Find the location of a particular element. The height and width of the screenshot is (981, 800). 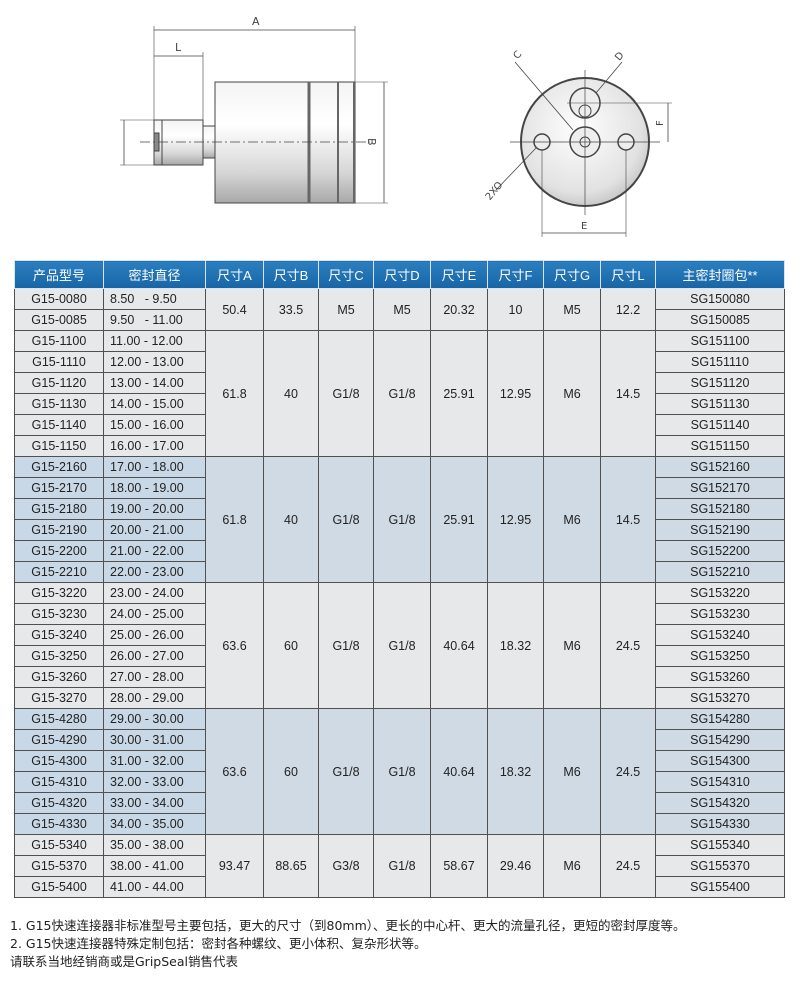

dimension-d-cell: G1/8 is located at coordinates (402, 393).